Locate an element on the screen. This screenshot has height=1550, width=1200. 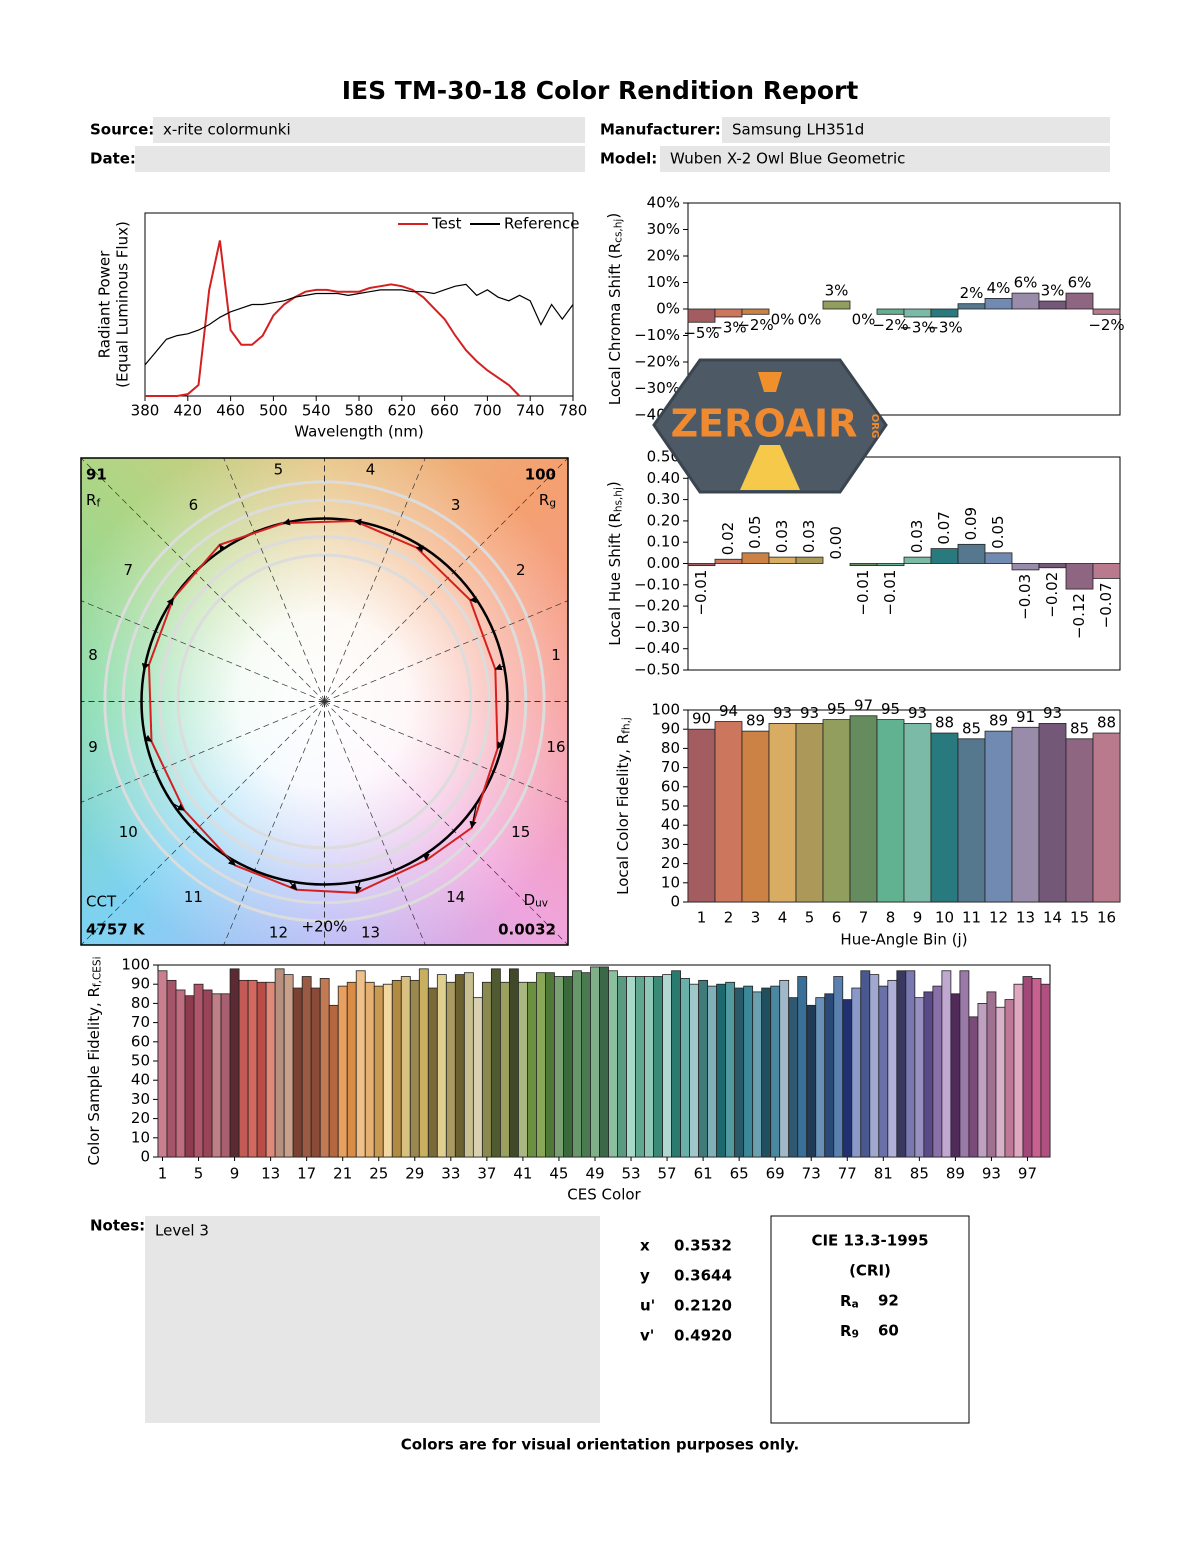
value-label: −5% is located at coordinates (701, 333).